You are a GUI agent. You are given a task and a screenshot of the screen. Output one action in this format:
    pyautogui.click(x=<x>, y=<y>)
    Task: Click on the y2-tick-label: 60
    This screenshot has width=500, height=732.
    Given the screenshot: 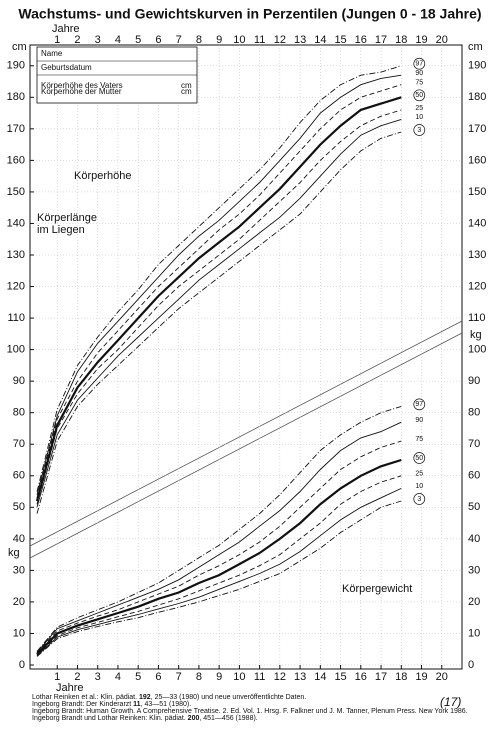 What is the action you would take?
    pyautogui.click(x=474, y=476)
    